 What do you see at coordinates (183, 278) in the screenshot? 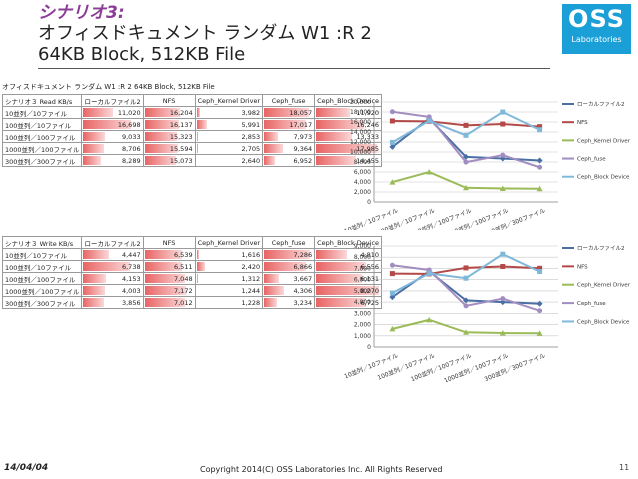
I see `value-text: 7,048` at bounding box center [183, 278].